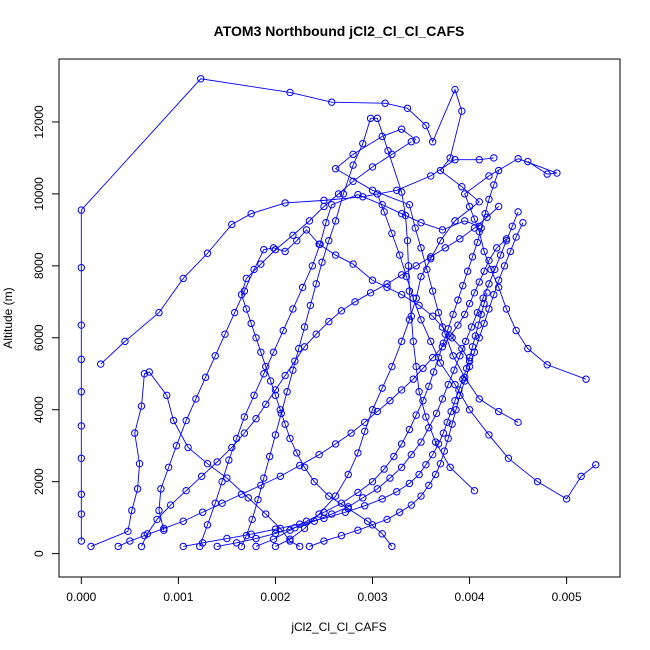 The image size is (650, 650). Describe the element at coordinates (39, 337) in the screenshot. I see `y-tick-label: 6000` at that location.